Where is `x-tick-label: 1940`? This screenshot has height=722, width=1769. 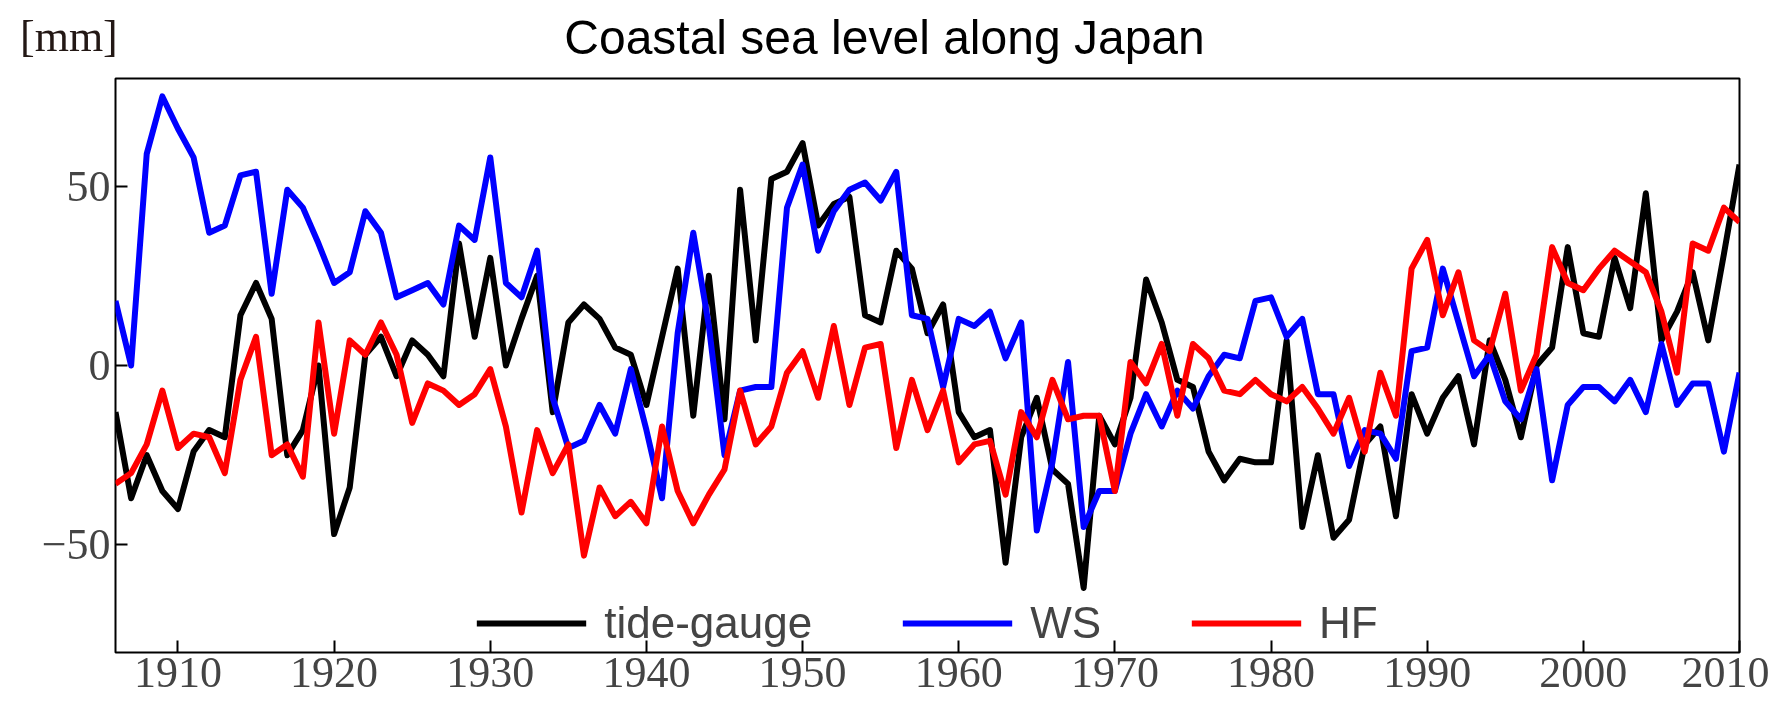 x-tick-label: 1940 is located at coordinates (646, 672).